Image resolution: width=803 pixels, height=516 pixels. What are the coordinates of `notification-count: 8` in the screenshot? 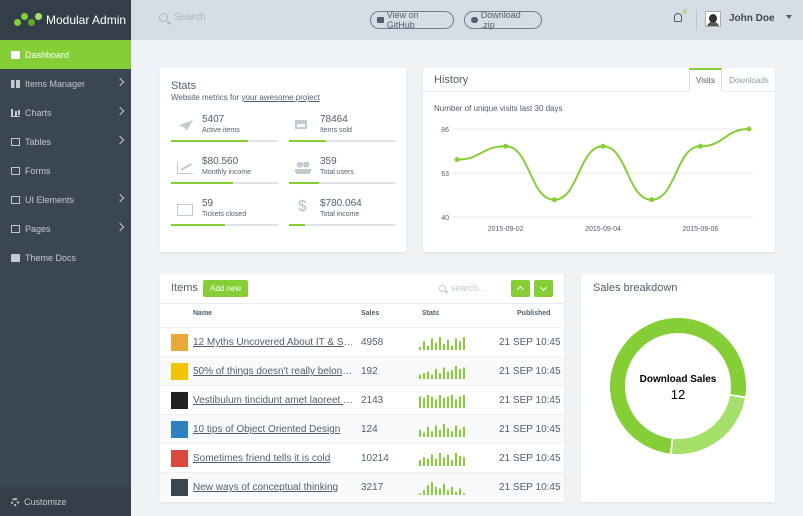 It's located at (685, 12).